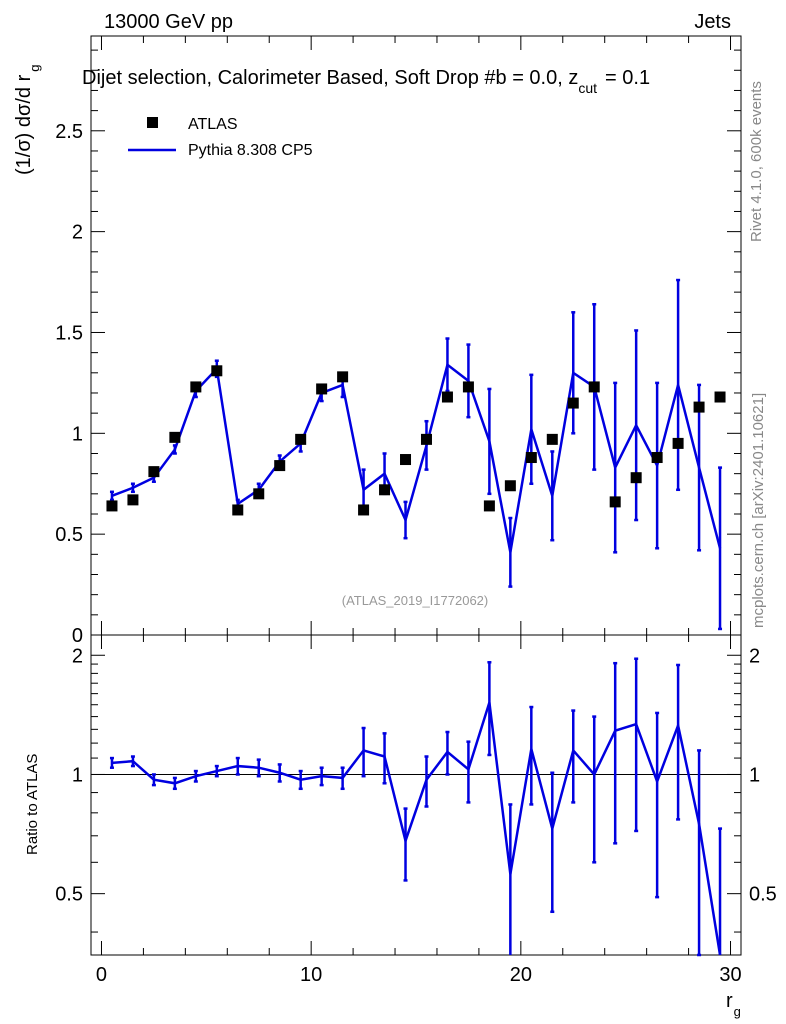  Describe the element at coordinates (213, 124) in the screenshot. I see `legend-atlas-label: ATLAS` at that location.